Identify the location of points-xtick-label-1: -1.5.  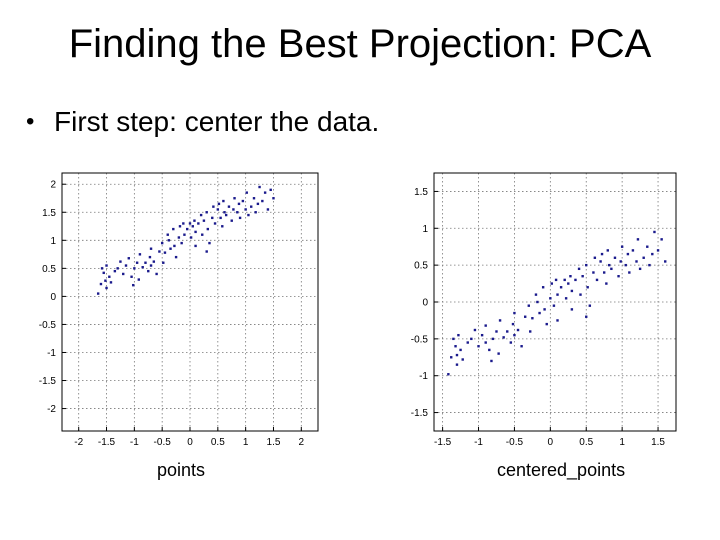
(107, 442).